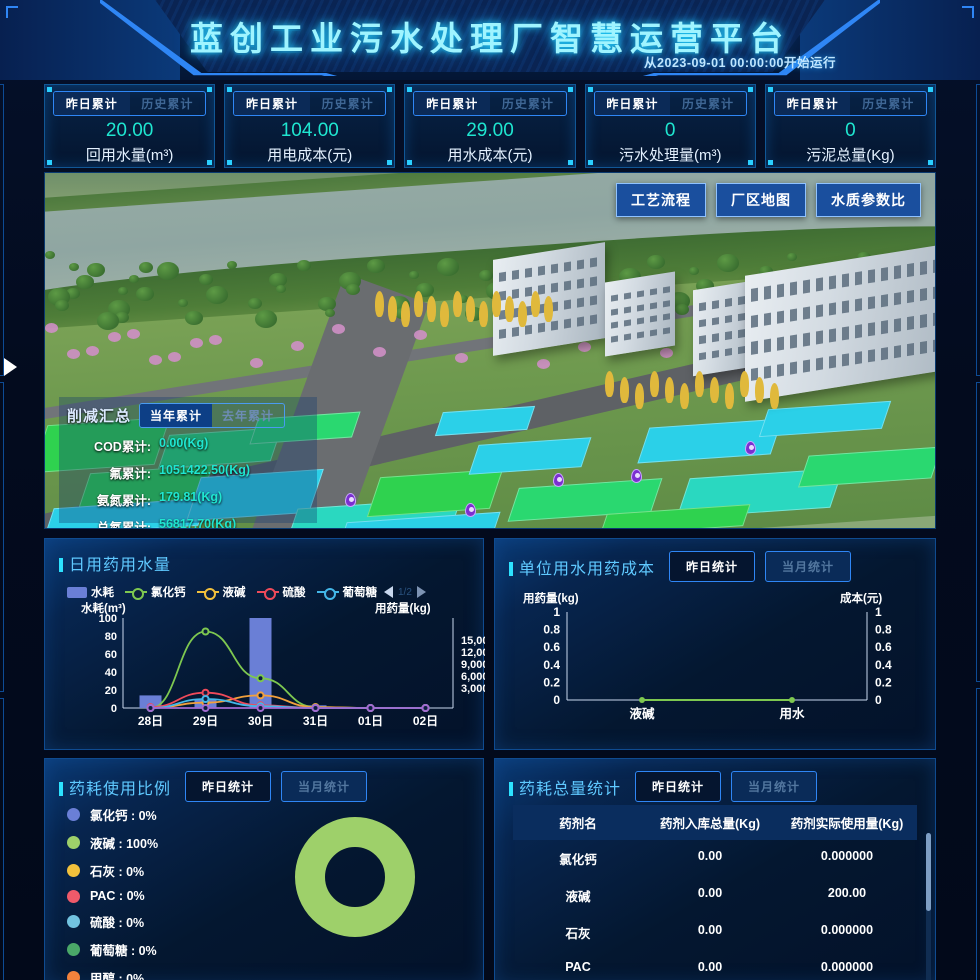  I want to click on kpi-label-3: 污水处理量(m³), so click(670, 155).